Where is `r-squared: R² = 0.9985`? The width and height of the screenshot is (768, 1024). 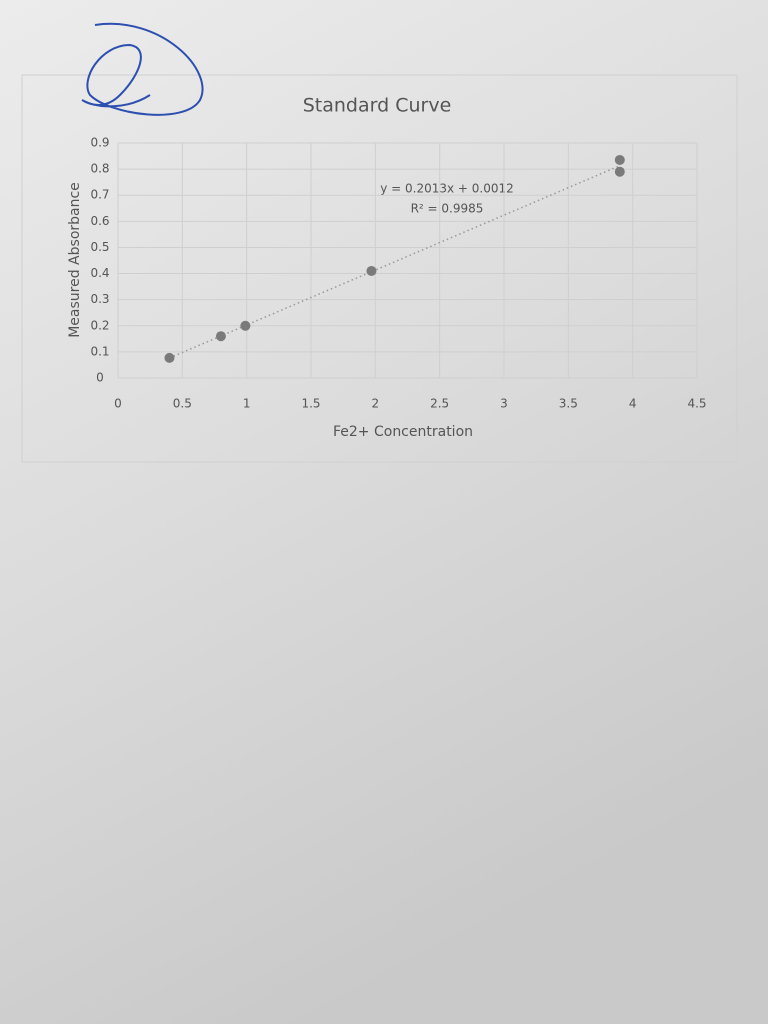 r-squared: R² = 0.9985 is located at coordinates (447, 209).